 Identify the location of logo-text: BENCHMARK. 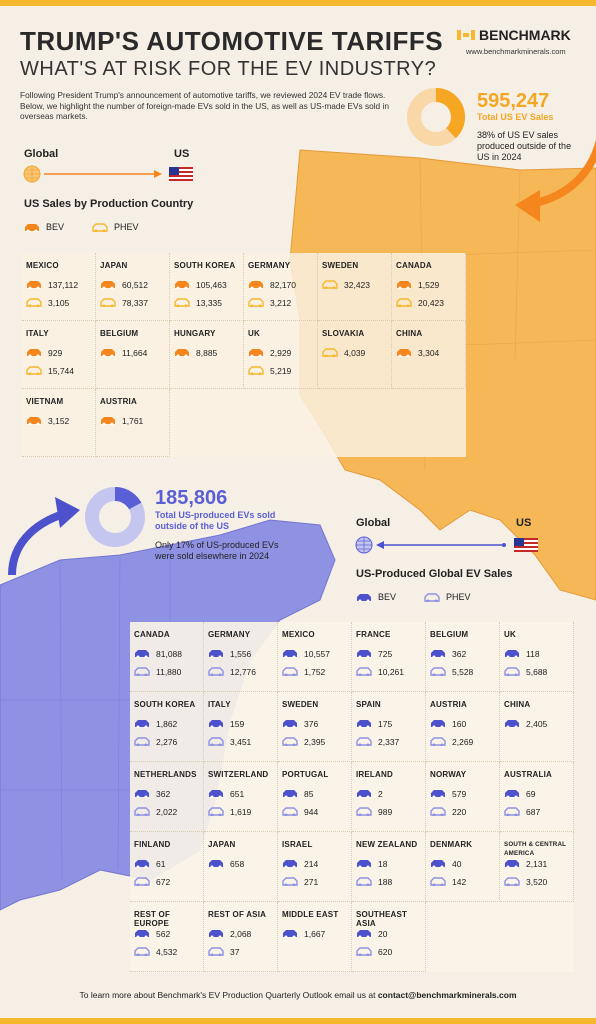
(525, 35).